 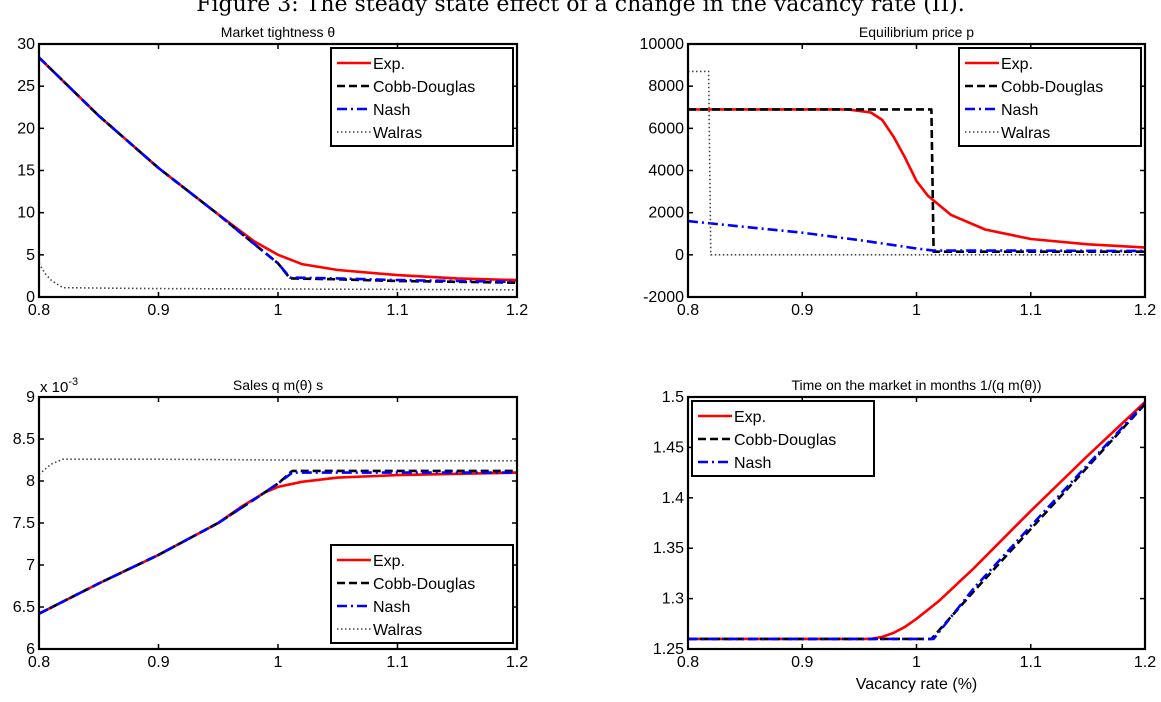 What do you see at coordinates (668, 447) in the screenshot?
I see `y-tick-label: 1.45` at bounding box center [668, 447].